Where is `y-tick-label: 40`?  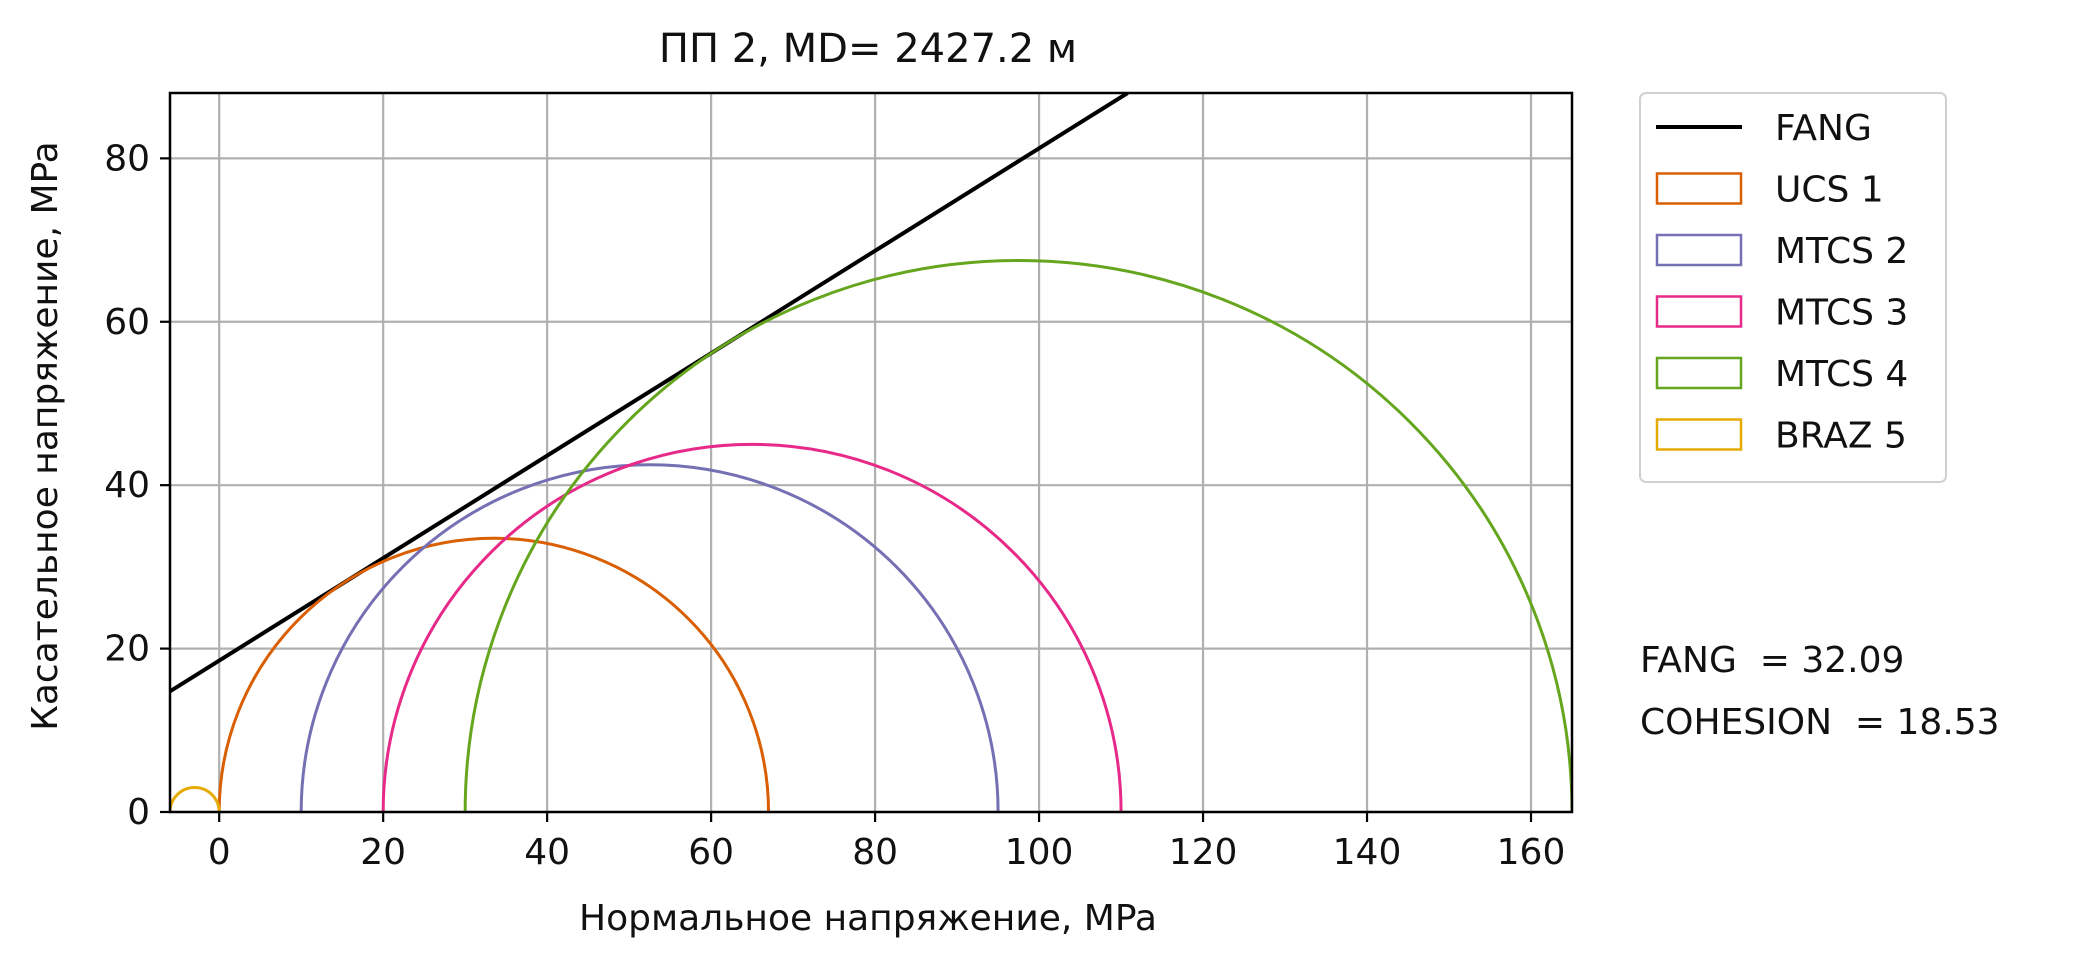
y-tick-label: 40 is located at coordinates (127, 485).